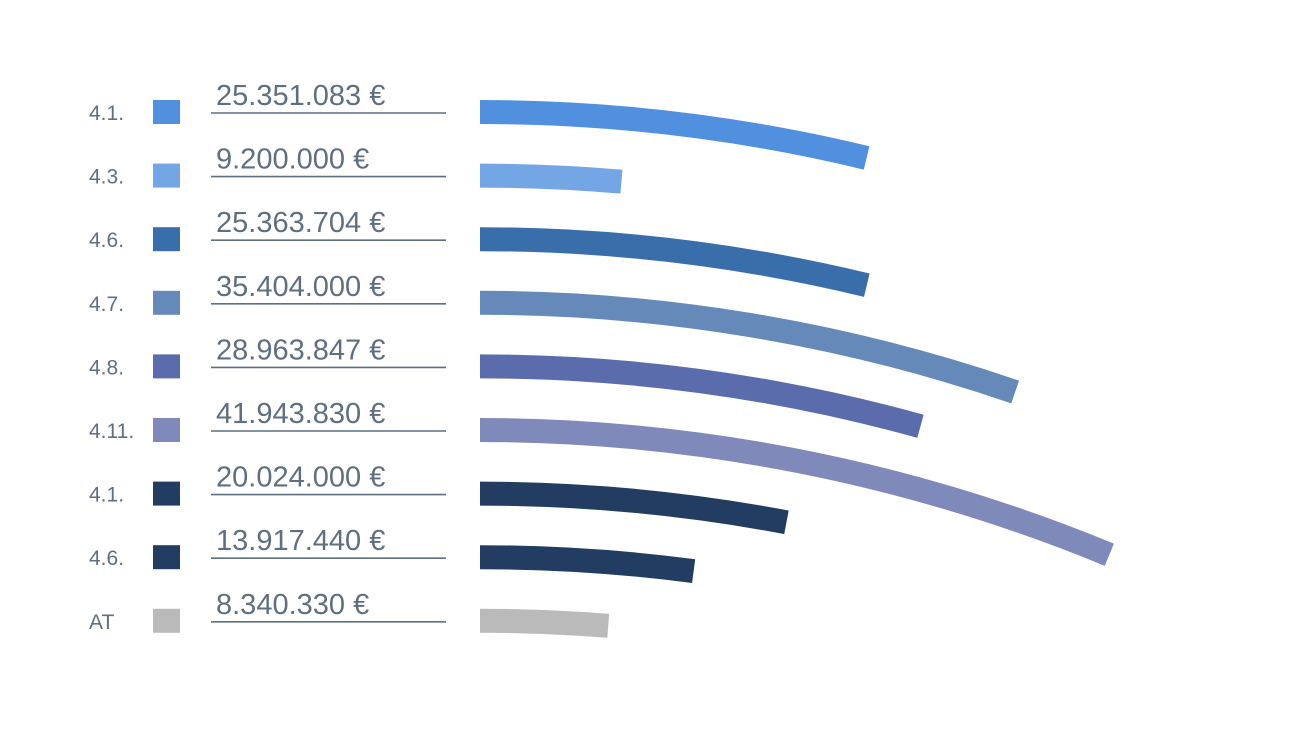 Image resolution: width=1293 pixels, height=732 pixels. What do you see at coordinates (300, 414) in the screenshot?
I see `value-label: 41.943.830 €` at bounding box center [300, 414].